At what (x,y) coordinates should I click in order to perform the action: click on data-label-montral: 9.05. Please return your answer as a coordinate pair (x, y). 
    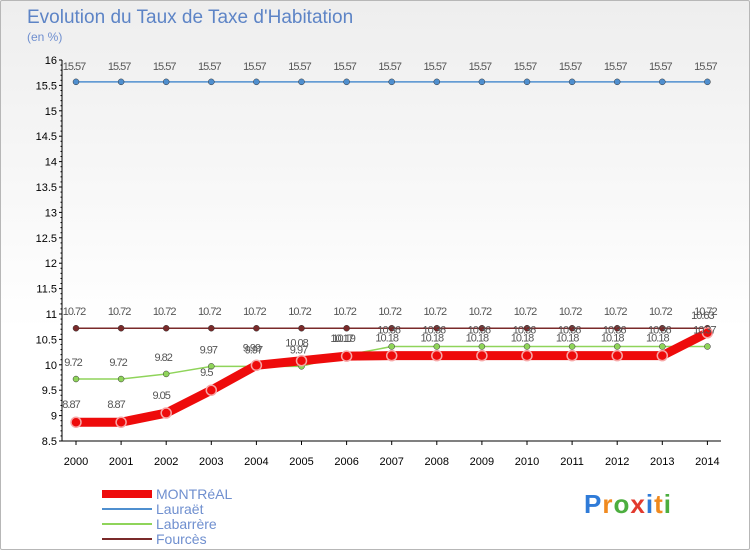
    Looking at the image, I should click on (161, 396).